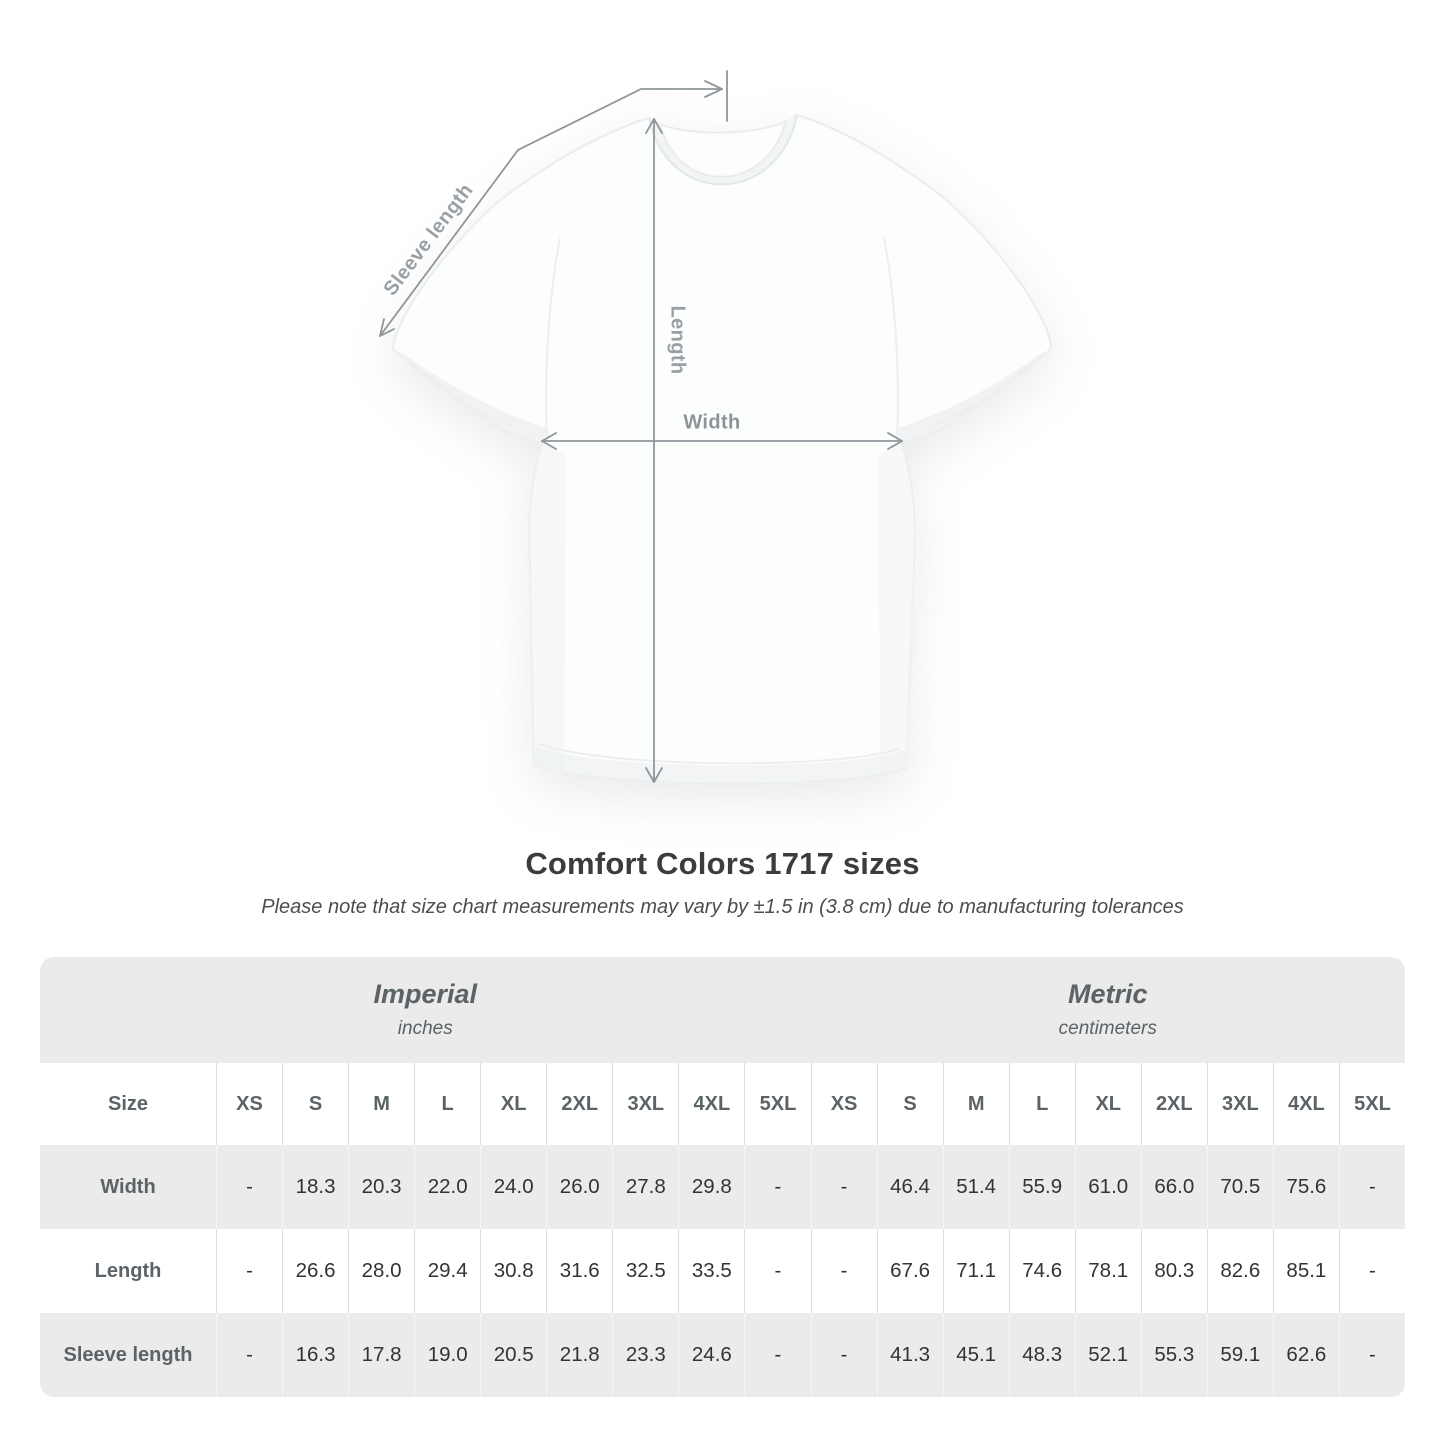 Image resolution: width=1445 pixels, height=1445 pixels. What do you see at coordinates (425, 1029) in the screenshot?
I see `unit-group-sublabel: inches` at bounding box center [425, 1029].